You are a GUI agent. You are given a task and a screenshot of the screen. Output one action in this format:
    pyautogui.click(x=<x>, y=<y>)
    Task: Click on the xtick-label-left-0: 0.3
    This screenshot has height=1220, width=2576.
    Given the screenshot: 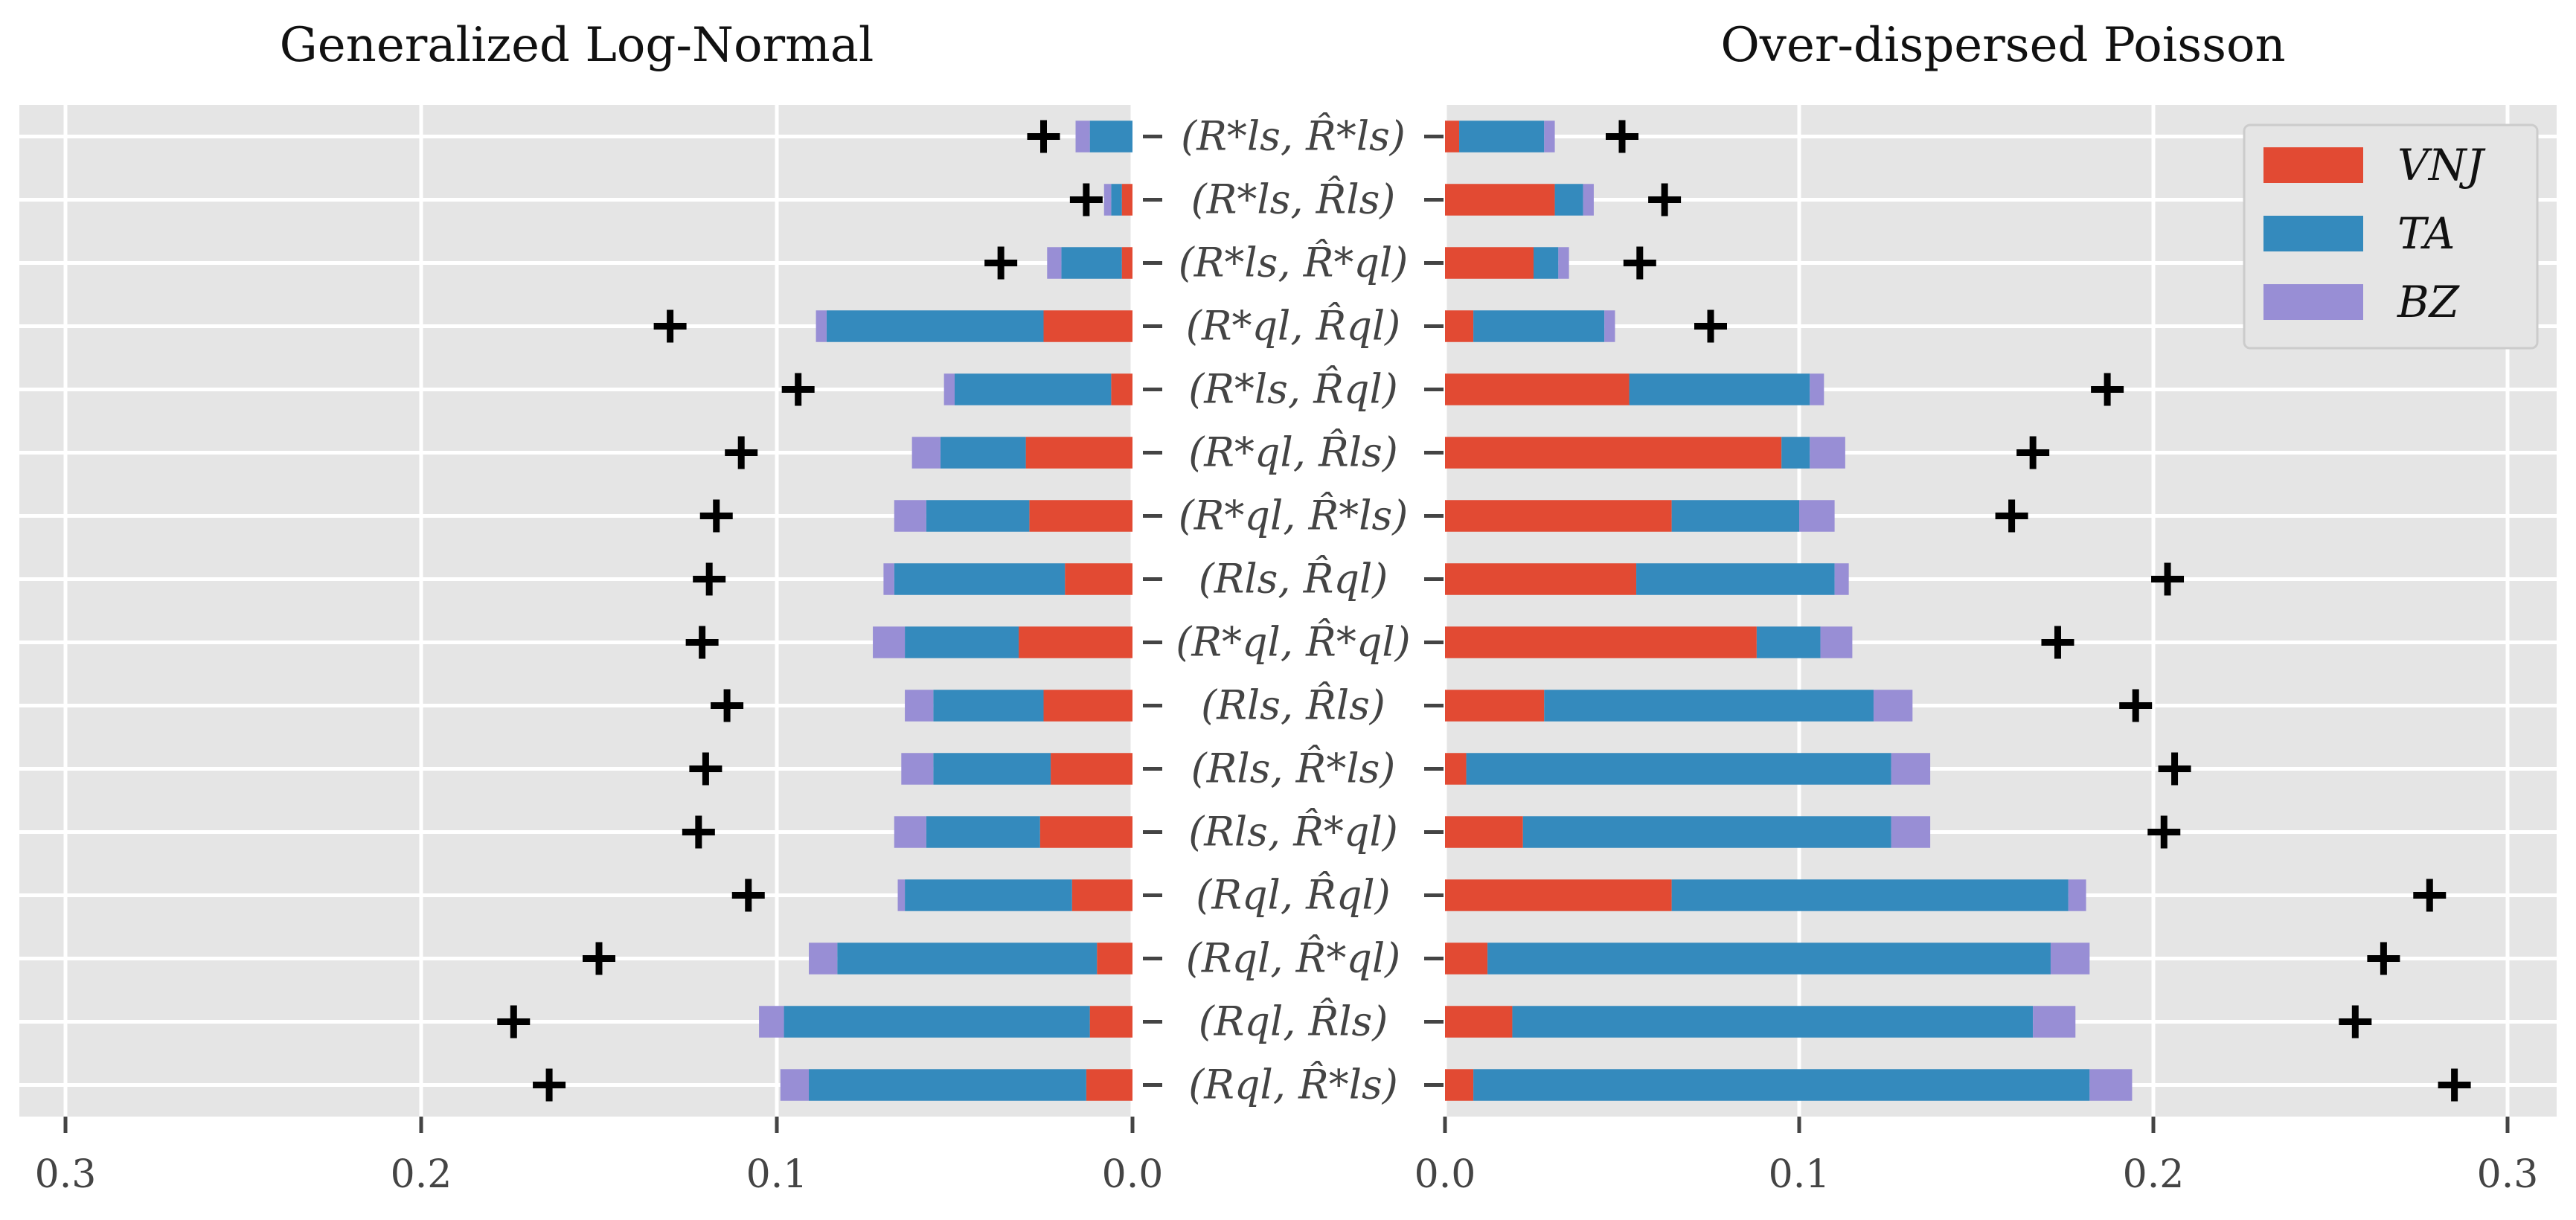 What is the action you would take?
    pyautogui.click(x=66, y=1174)
    